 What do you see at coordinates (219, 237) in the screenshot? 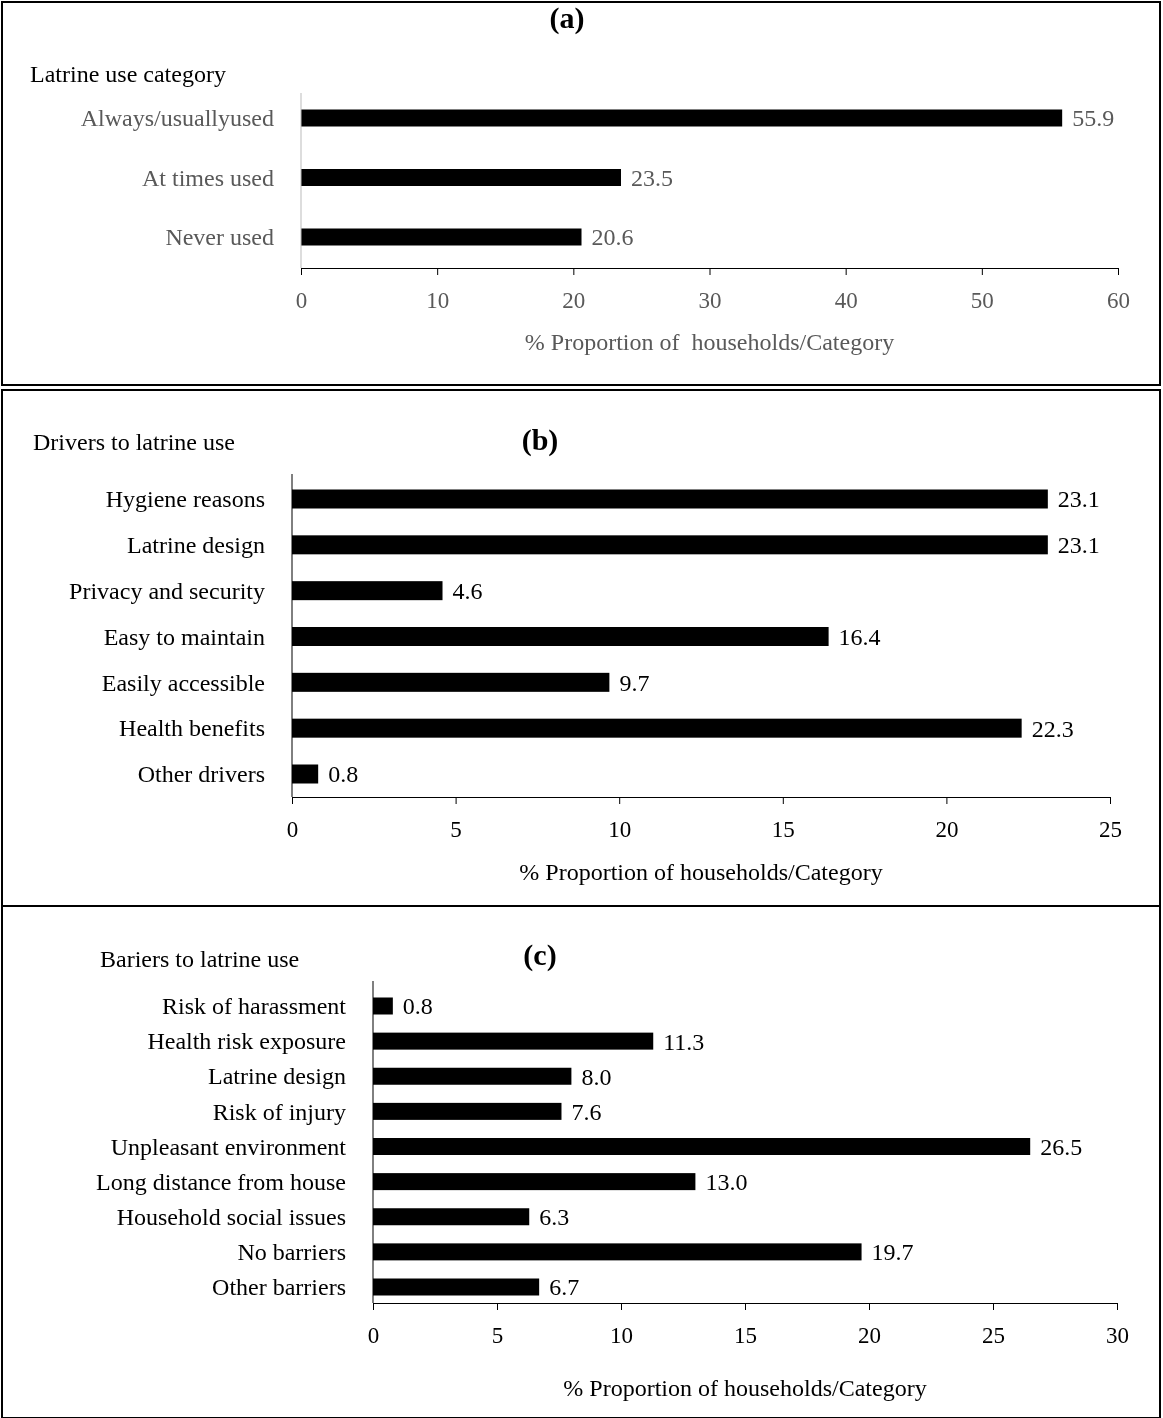
I see `y-tick-label: Never used` at bounding box center [219, 237].